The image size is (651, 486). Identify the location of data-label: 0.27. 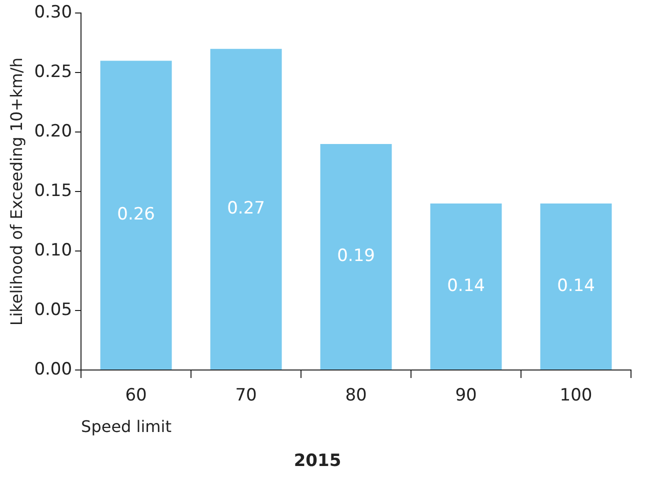
(246, 208).